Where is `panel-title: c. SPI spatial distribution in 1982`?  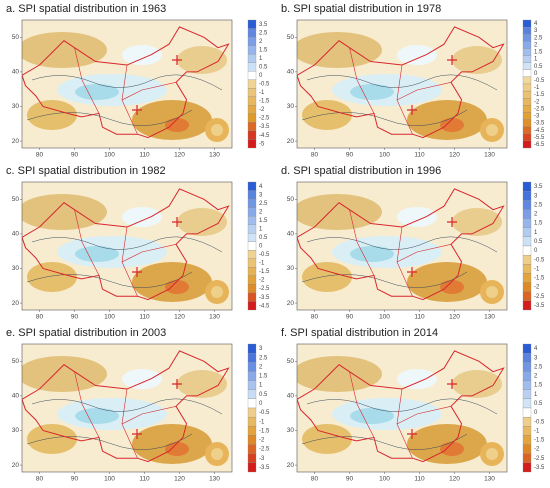
panel-title: c. SPI spatial distribution in 1982 is located at coordinates (86, 171).